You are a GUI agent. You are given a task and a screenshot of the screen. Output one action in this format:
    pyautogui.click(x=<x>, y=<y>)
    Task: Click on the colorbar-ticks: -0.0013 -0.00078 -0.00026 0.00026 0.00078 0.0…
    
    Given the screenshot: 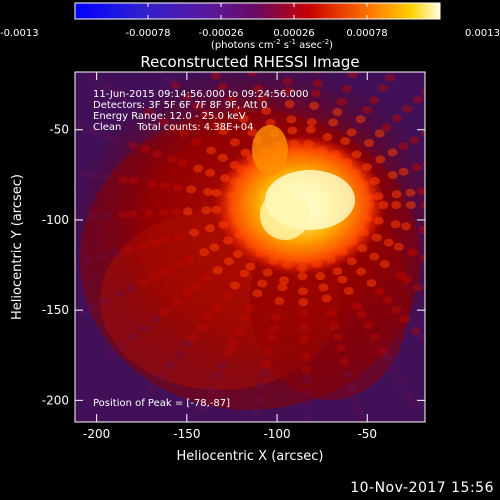 What is the action you would take?
    pyautogui.click(x=250, y=21)
    